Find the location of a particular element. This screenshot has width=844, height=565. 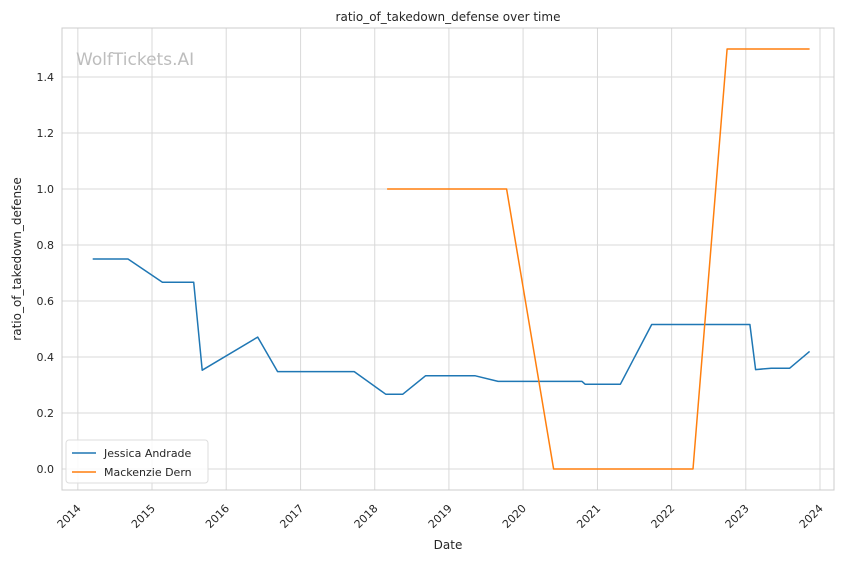

x-axis-title: Date is located at coordinates (448, 545).